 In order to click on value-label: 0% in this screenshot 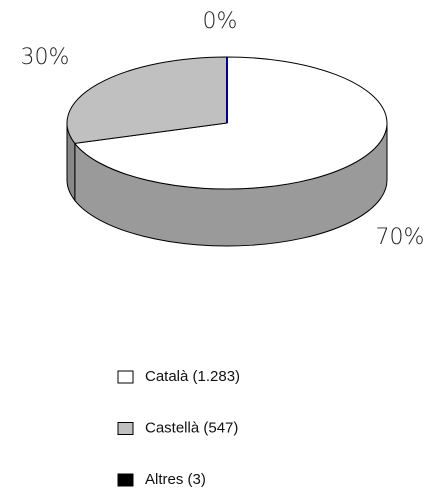, I will do `click(220, 21)`.